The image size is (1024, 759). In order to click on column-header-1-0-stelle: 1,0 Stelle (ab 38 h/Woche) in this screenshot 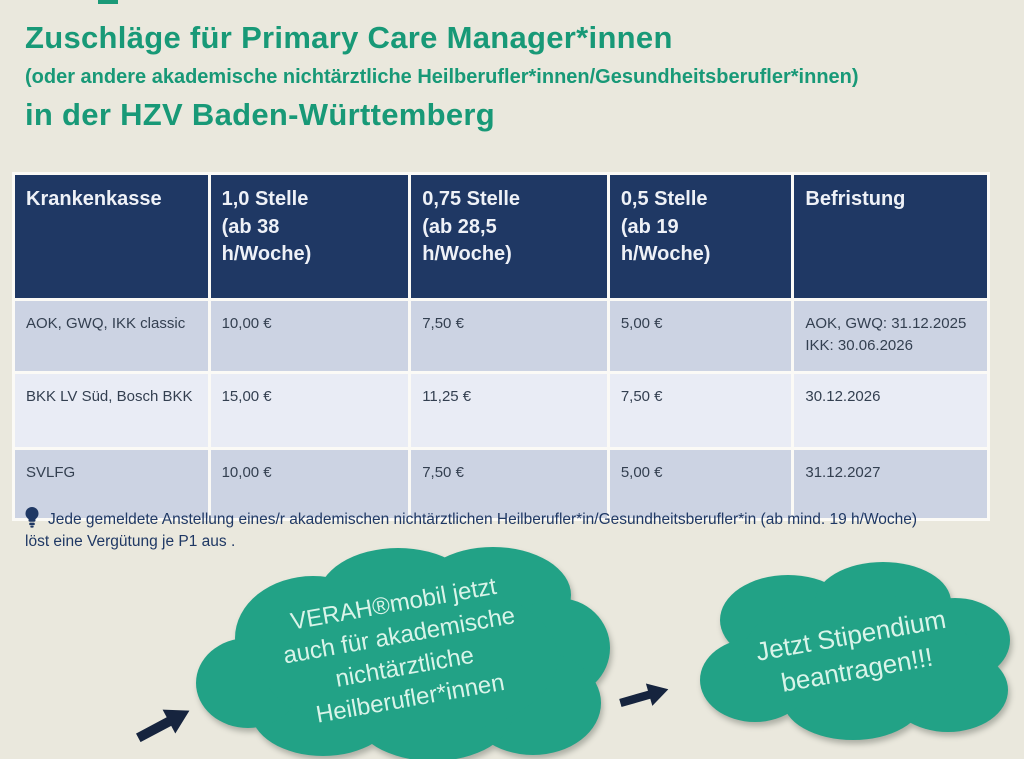, I will do `click(309, 236)`.